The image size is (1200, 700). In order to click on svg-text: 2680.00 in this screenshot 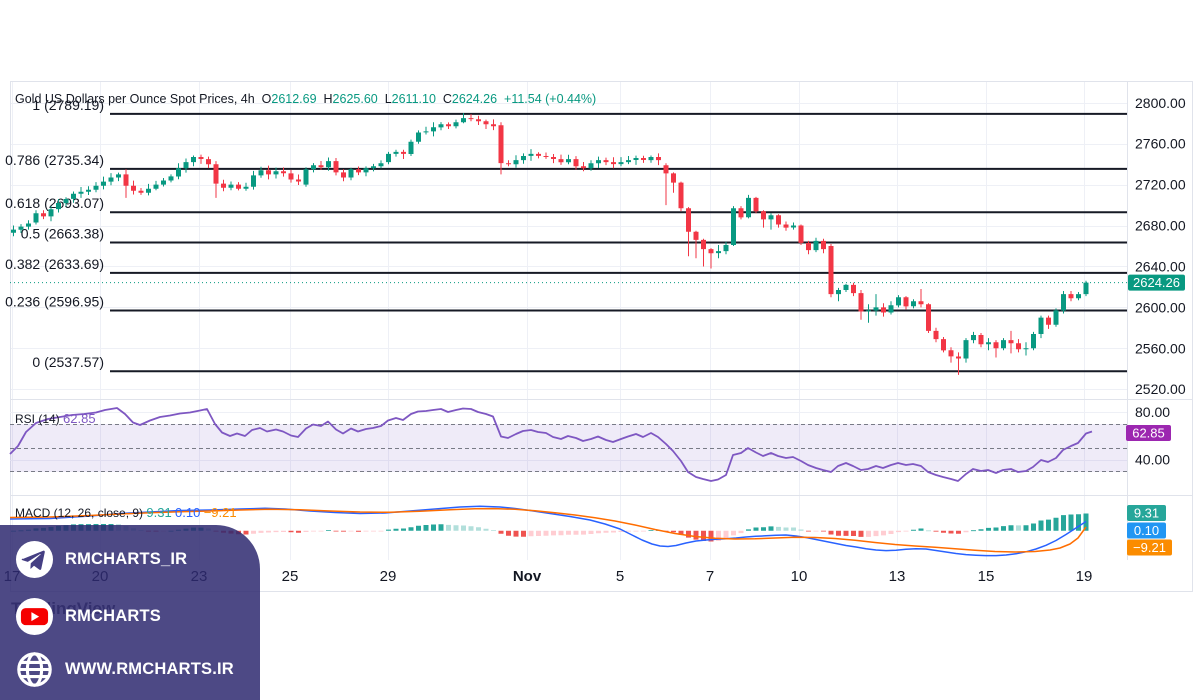, I will do `click(1160, 226)`.